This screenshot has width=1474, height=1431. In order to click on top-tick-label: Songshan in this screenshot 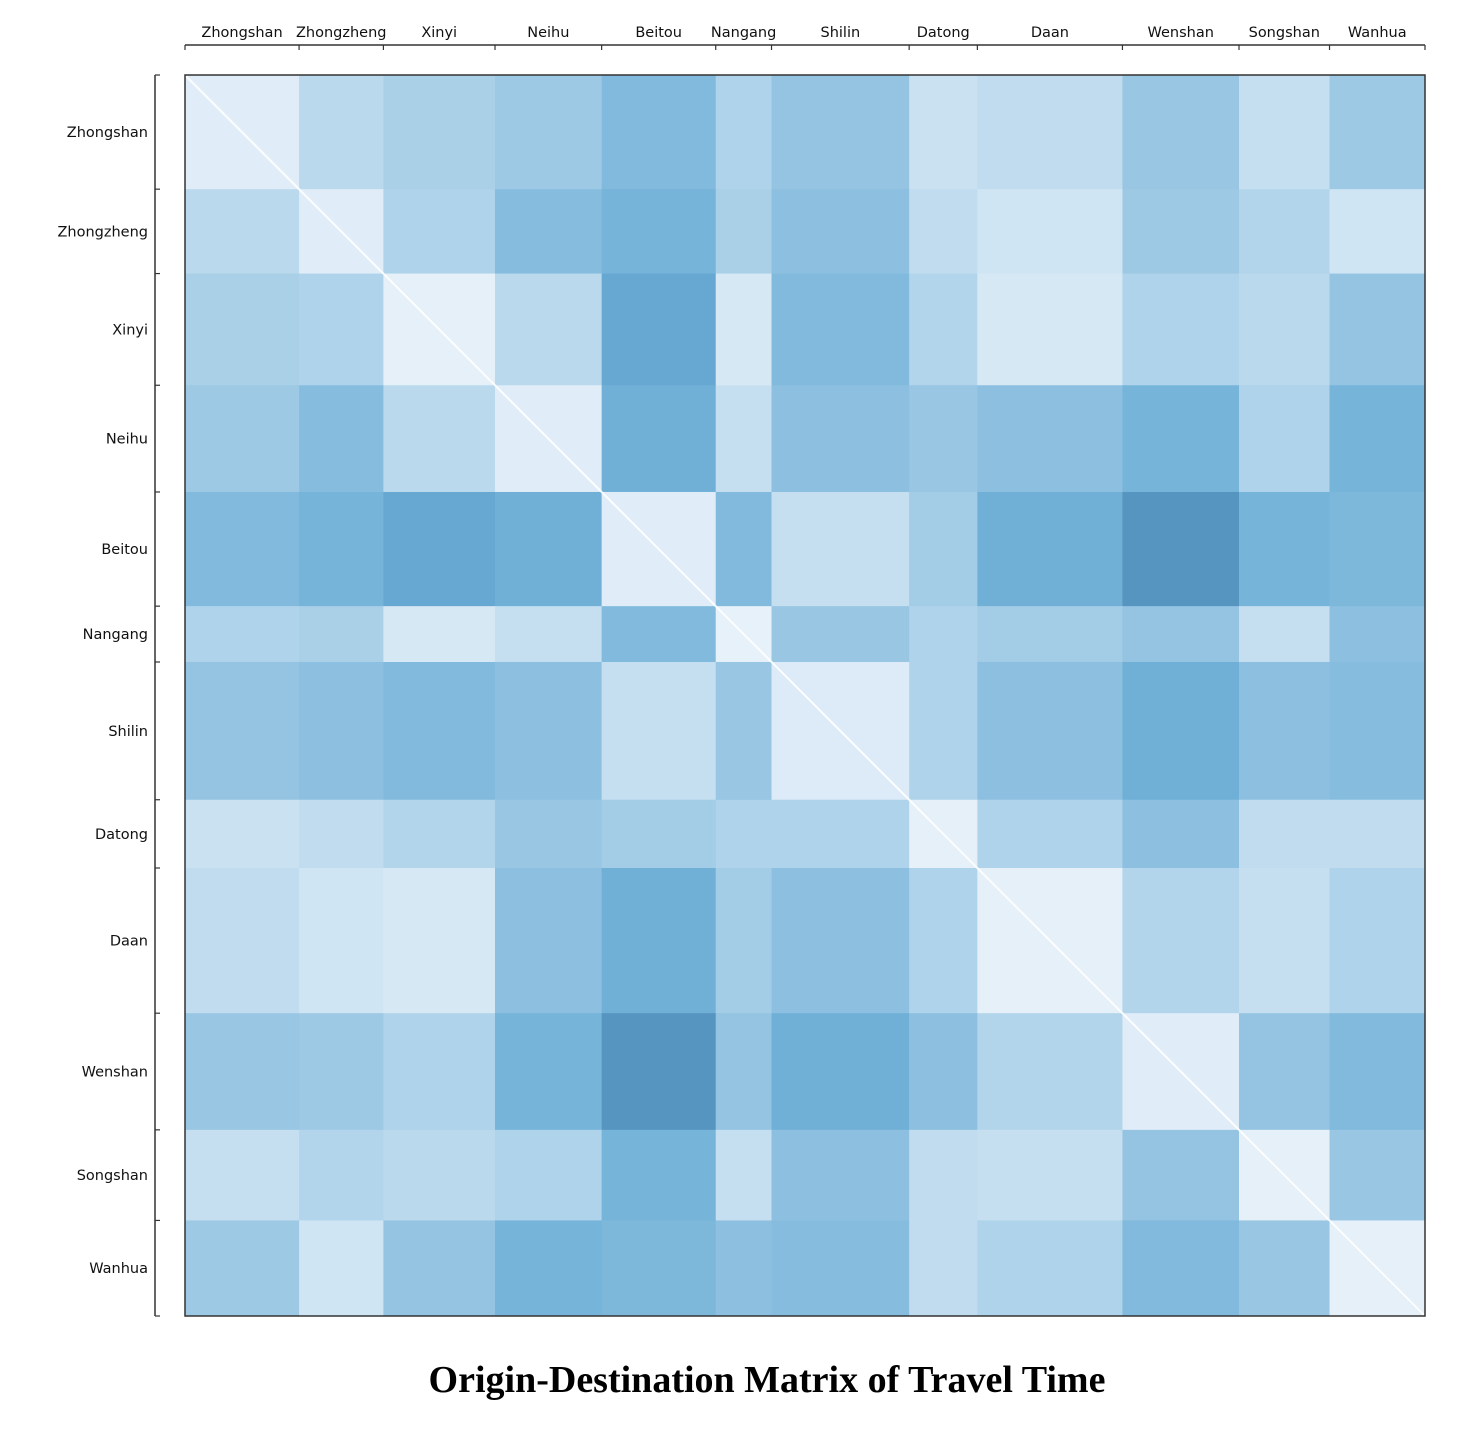, I will do `click(1284, 33)`.